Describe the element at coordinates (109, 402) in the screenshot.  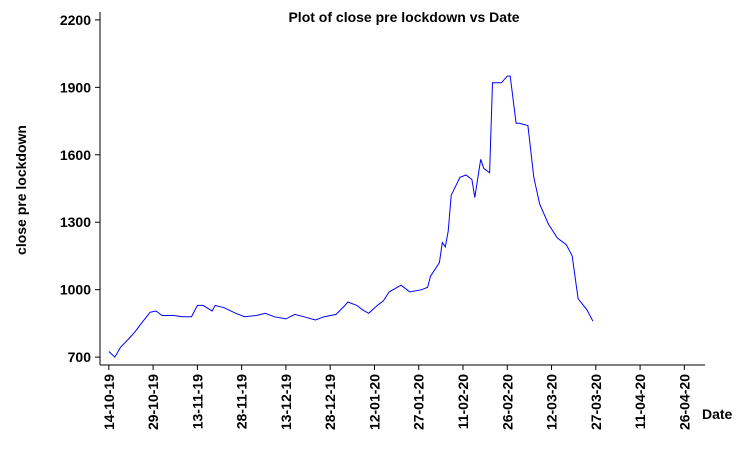
I see `x-tick-label: 14-10-19` at that location.